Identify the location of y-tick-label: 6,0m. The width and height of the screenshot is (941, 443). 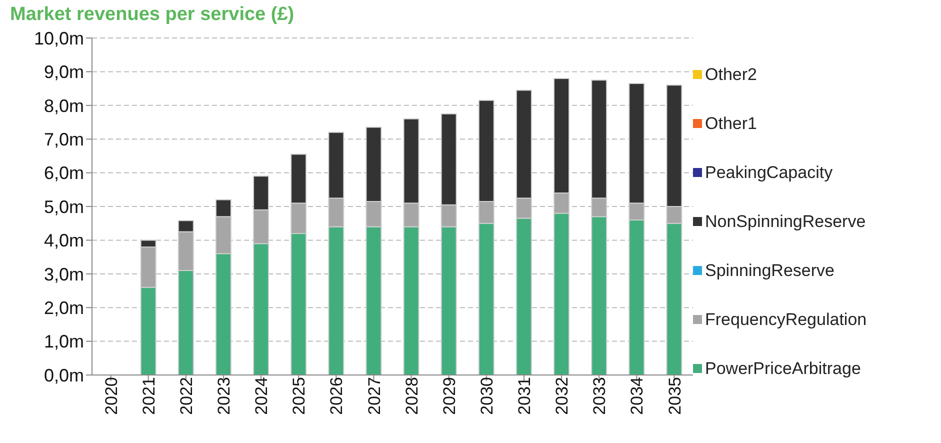
(64, 173).